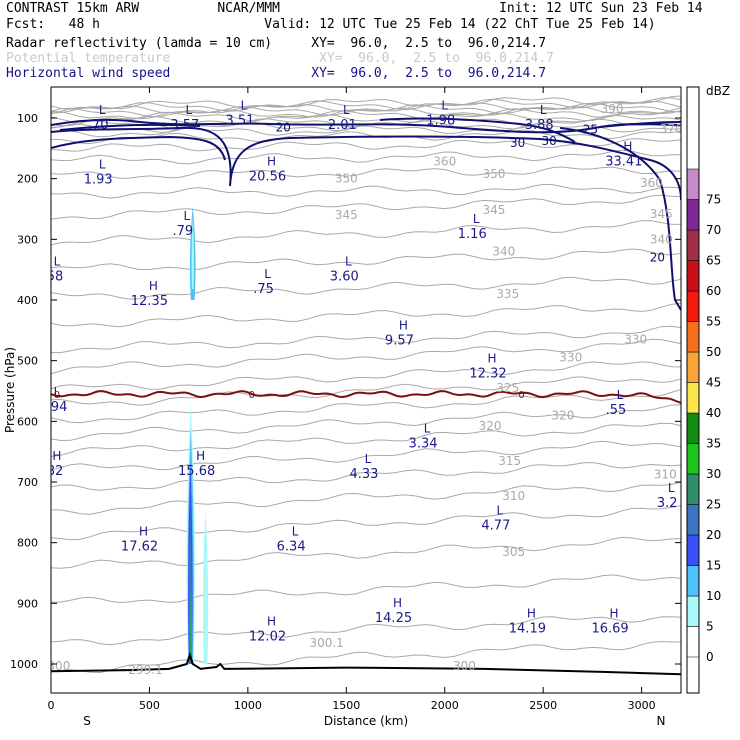  Describe the element at coordinates (267, 636) in the screenshot. I see `extremum-value: 12.02` at that location.